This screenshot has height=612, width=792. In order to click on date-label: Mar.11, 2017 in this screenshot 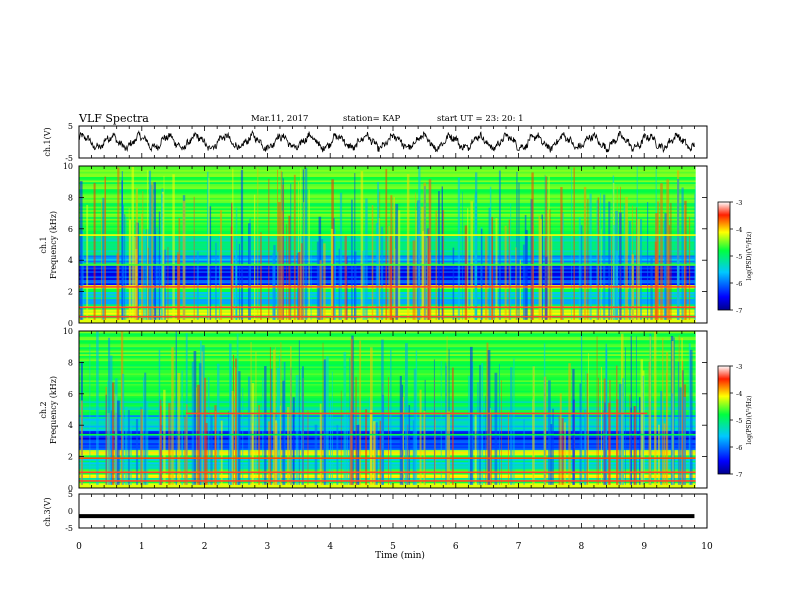, I will do `click(280, 119)`.